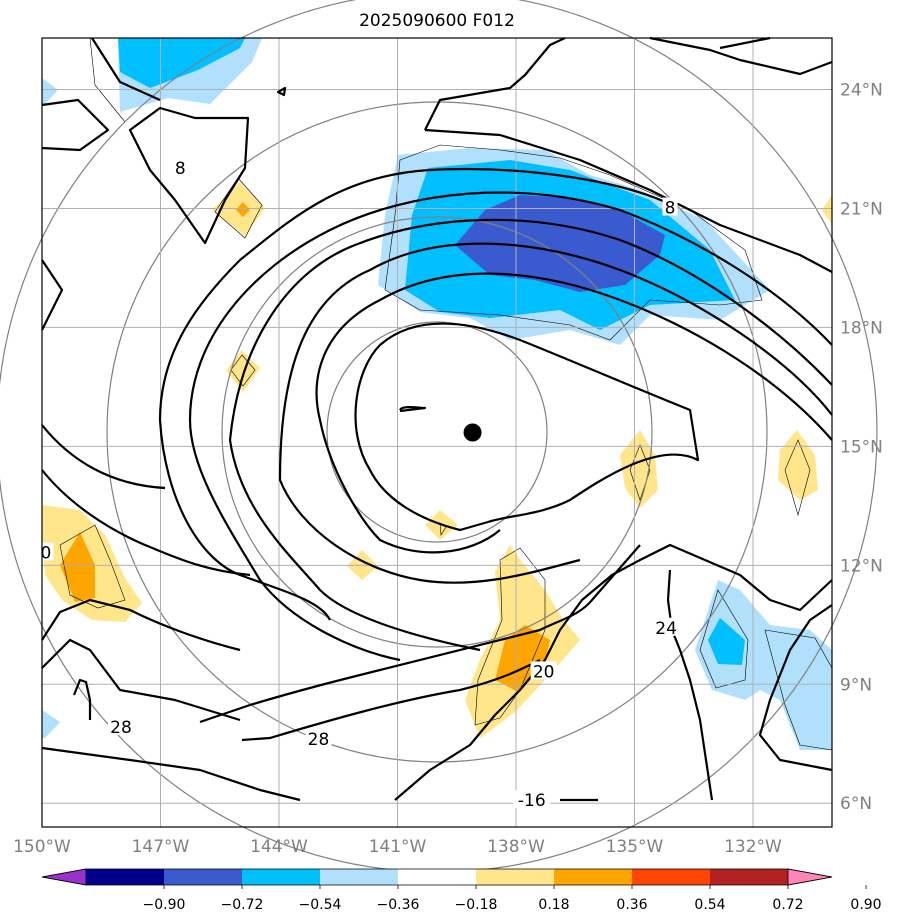 The width and height of the screenshot is (903, 924). What do you see at coordinates (690, 685) in the screenshot?
I see `contour-24b` at bounding box center [690, 685].